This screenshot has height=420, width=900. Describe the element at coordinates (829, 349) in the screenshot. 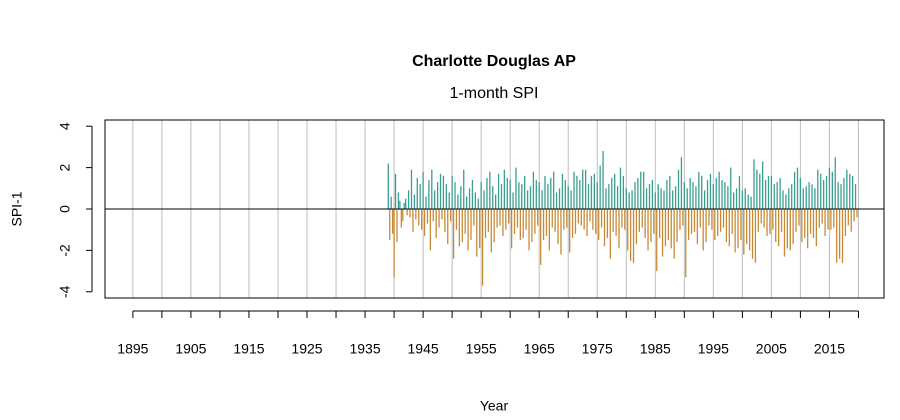

I see `x-tick-label: 2015` at that location.